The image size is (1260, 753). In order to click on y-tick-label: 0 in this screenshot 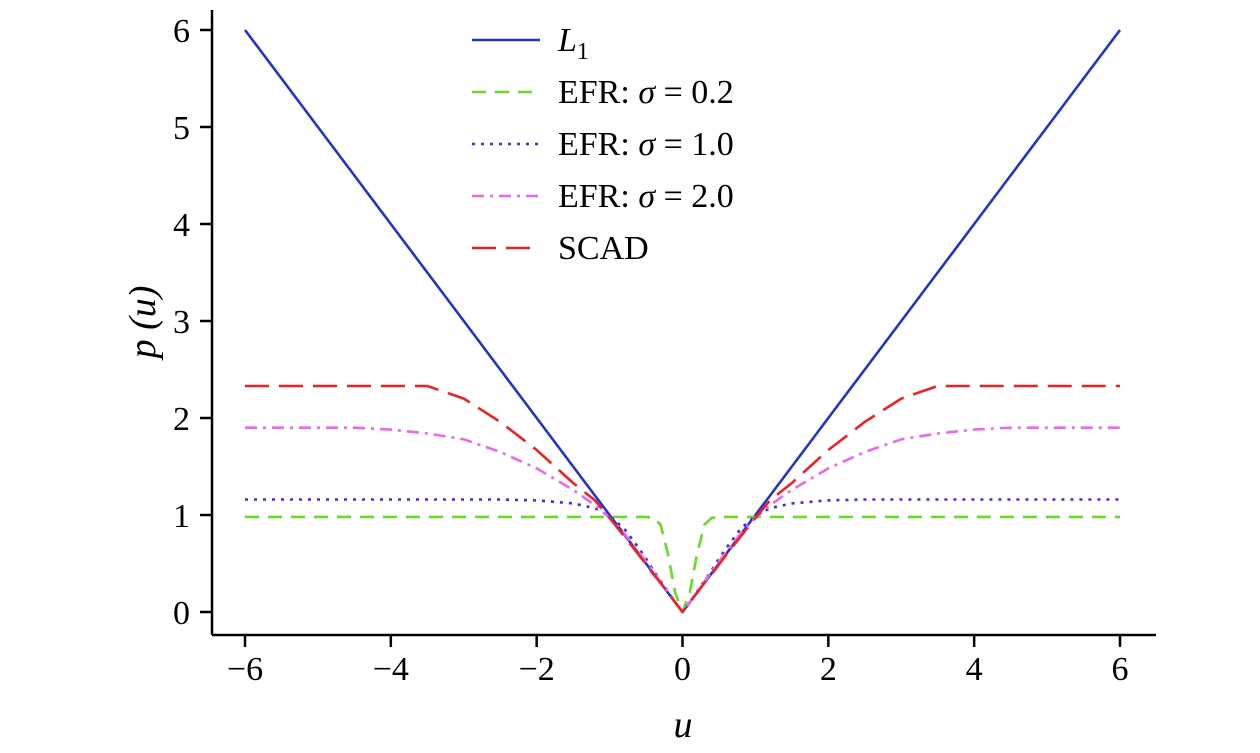, I will do `click(181, 613)`.